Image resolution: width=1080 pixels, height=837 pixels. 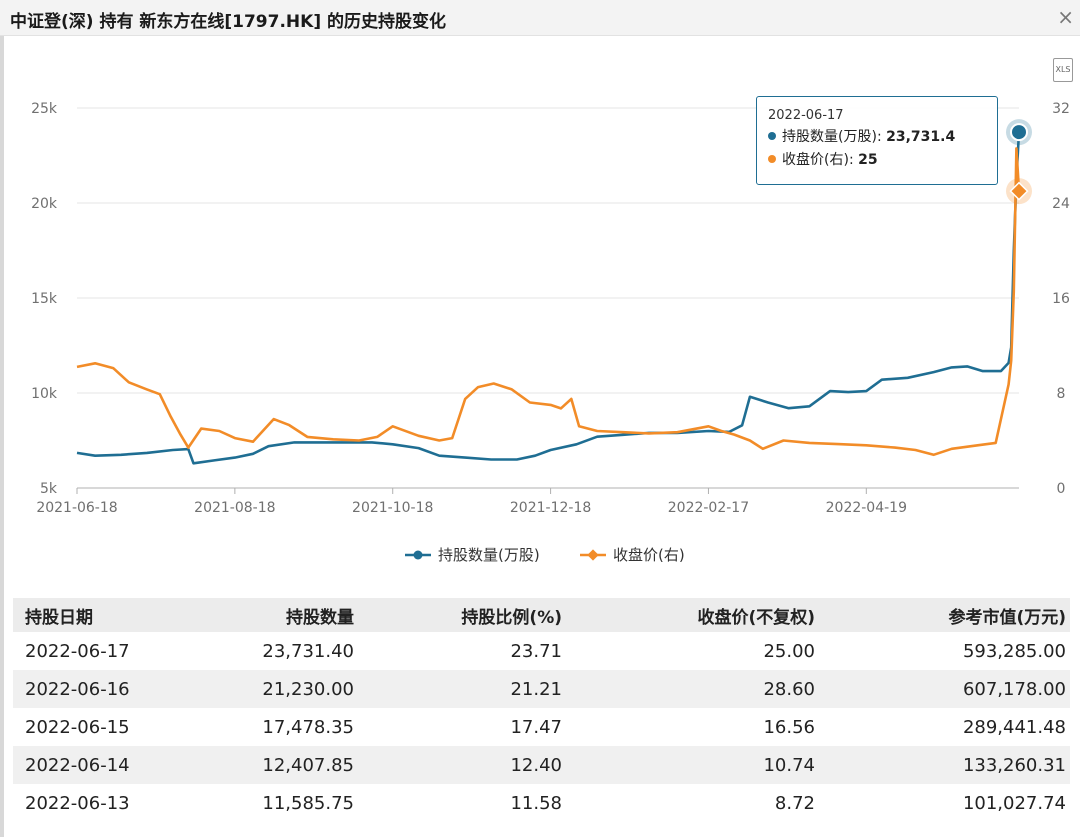 I want to click on cell-close-price: 10.74, so click(x=688, y=765).